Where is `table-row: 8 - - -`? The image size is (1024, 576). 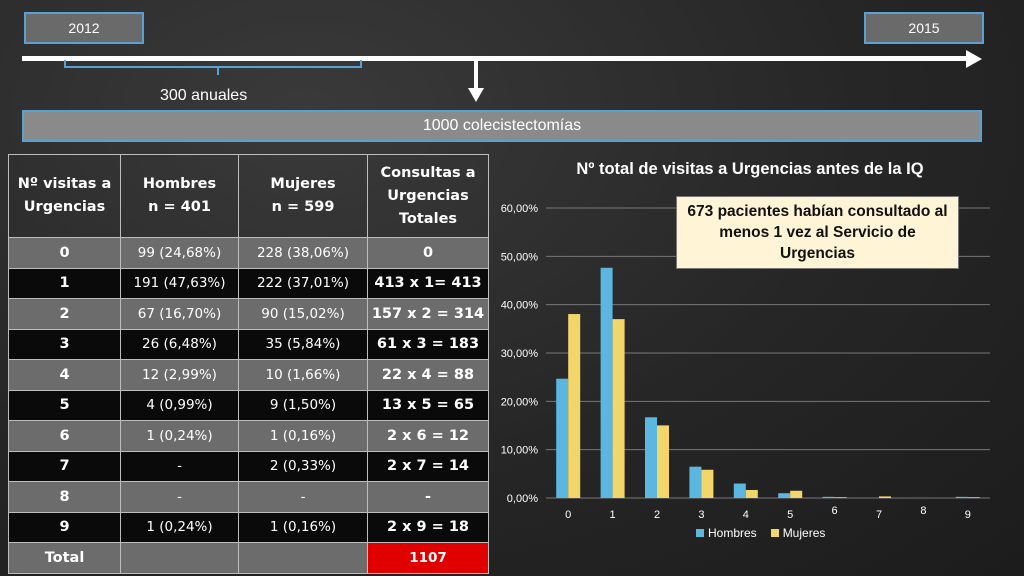 table-row: 8 - - - is located at coordinates (248, 497).